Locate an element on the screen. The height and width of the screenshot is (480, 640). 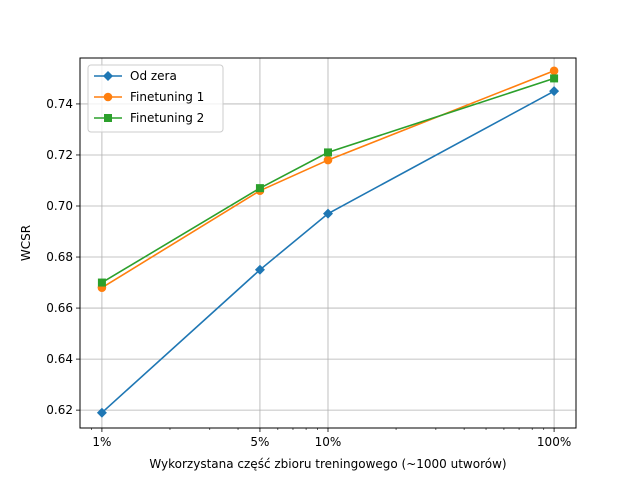
legend: Od zera Finetuning 1 Finetuning 2 is located at coordinates (155, 98).